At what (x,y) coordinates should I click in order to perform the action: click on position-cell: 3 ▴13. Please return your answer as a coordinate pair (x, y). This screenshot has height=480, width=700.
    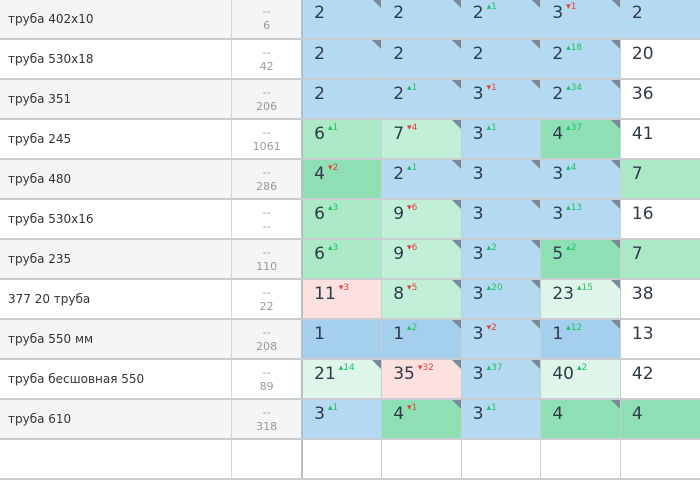
    Looking at the image, I should click on (580, 219).